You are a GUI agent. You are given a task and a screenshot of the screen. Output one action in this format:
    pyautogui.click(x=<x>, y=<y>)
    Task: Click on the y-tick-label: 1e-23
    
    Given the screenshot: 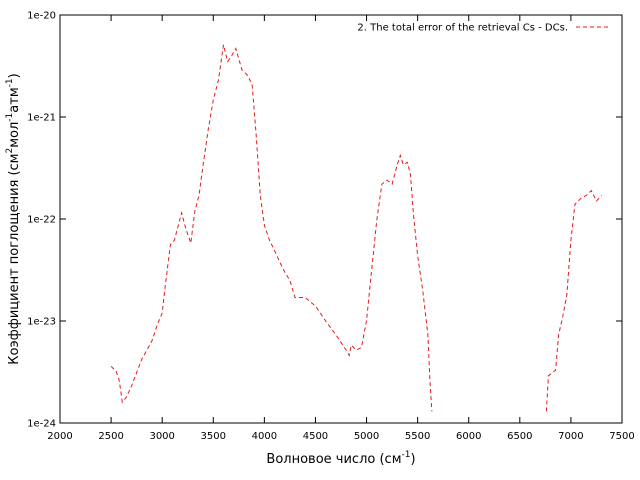 What is the action you would take?
    pyautogui.click(x=41, y=322)
    